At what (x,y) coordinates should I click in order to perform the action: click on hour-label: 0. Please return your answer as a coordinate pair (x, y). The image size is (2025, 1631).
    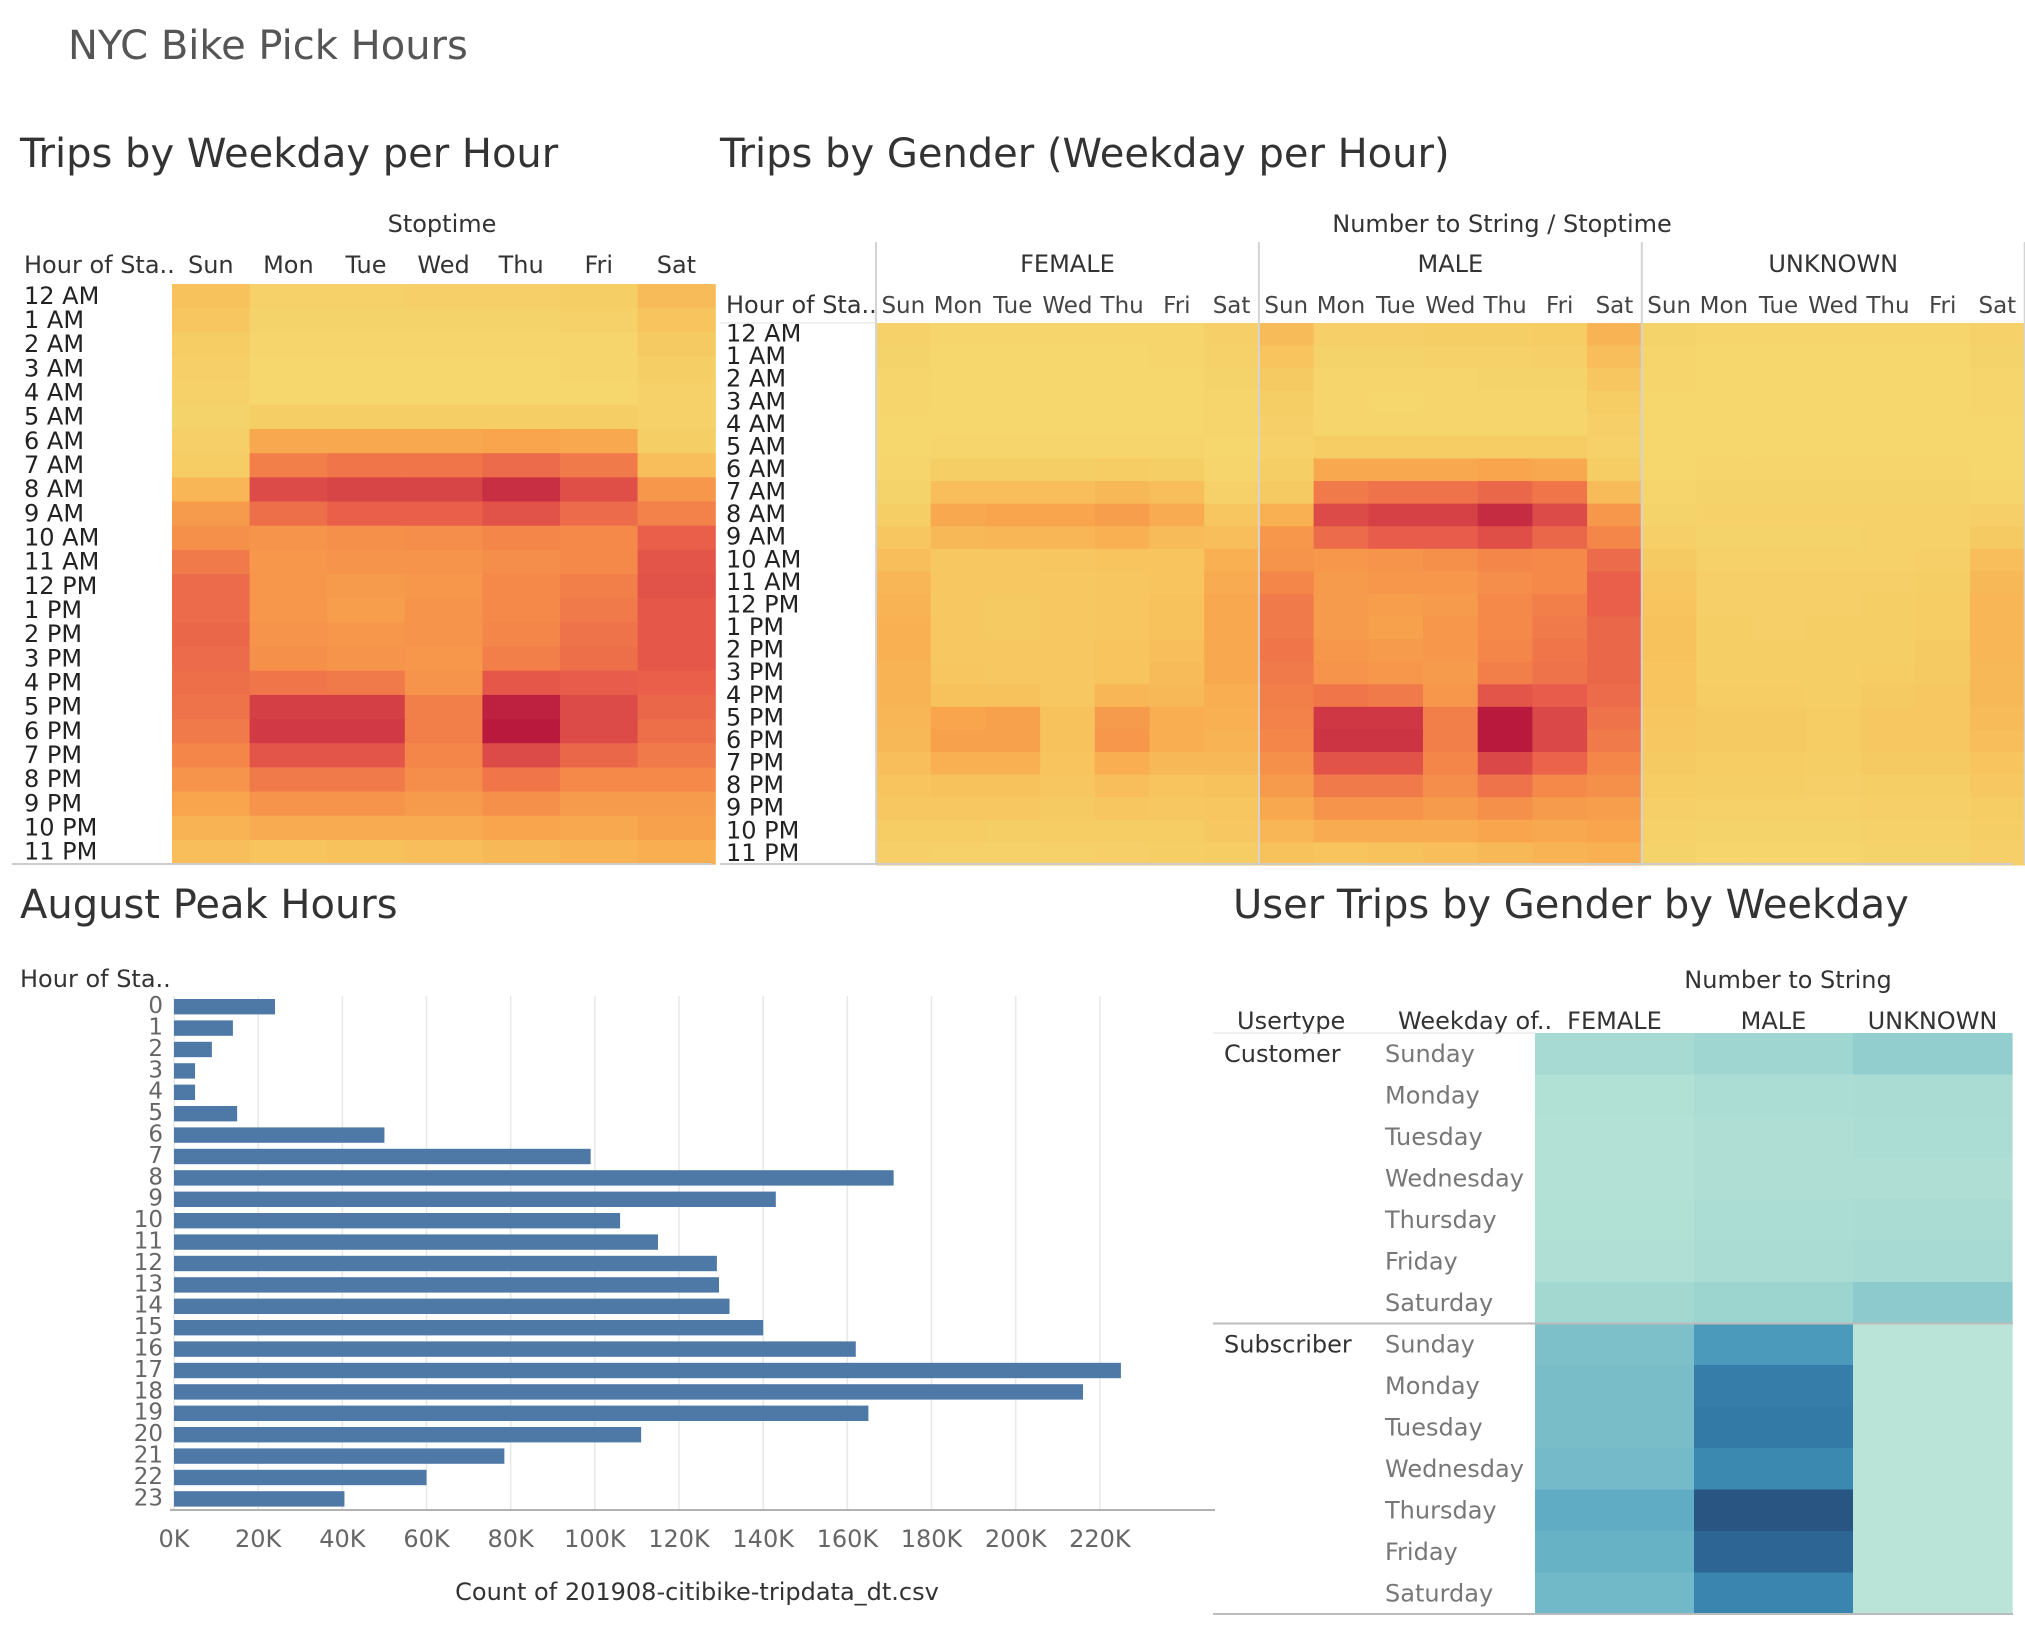
    Looking at the image, I should click on (155, 1006).